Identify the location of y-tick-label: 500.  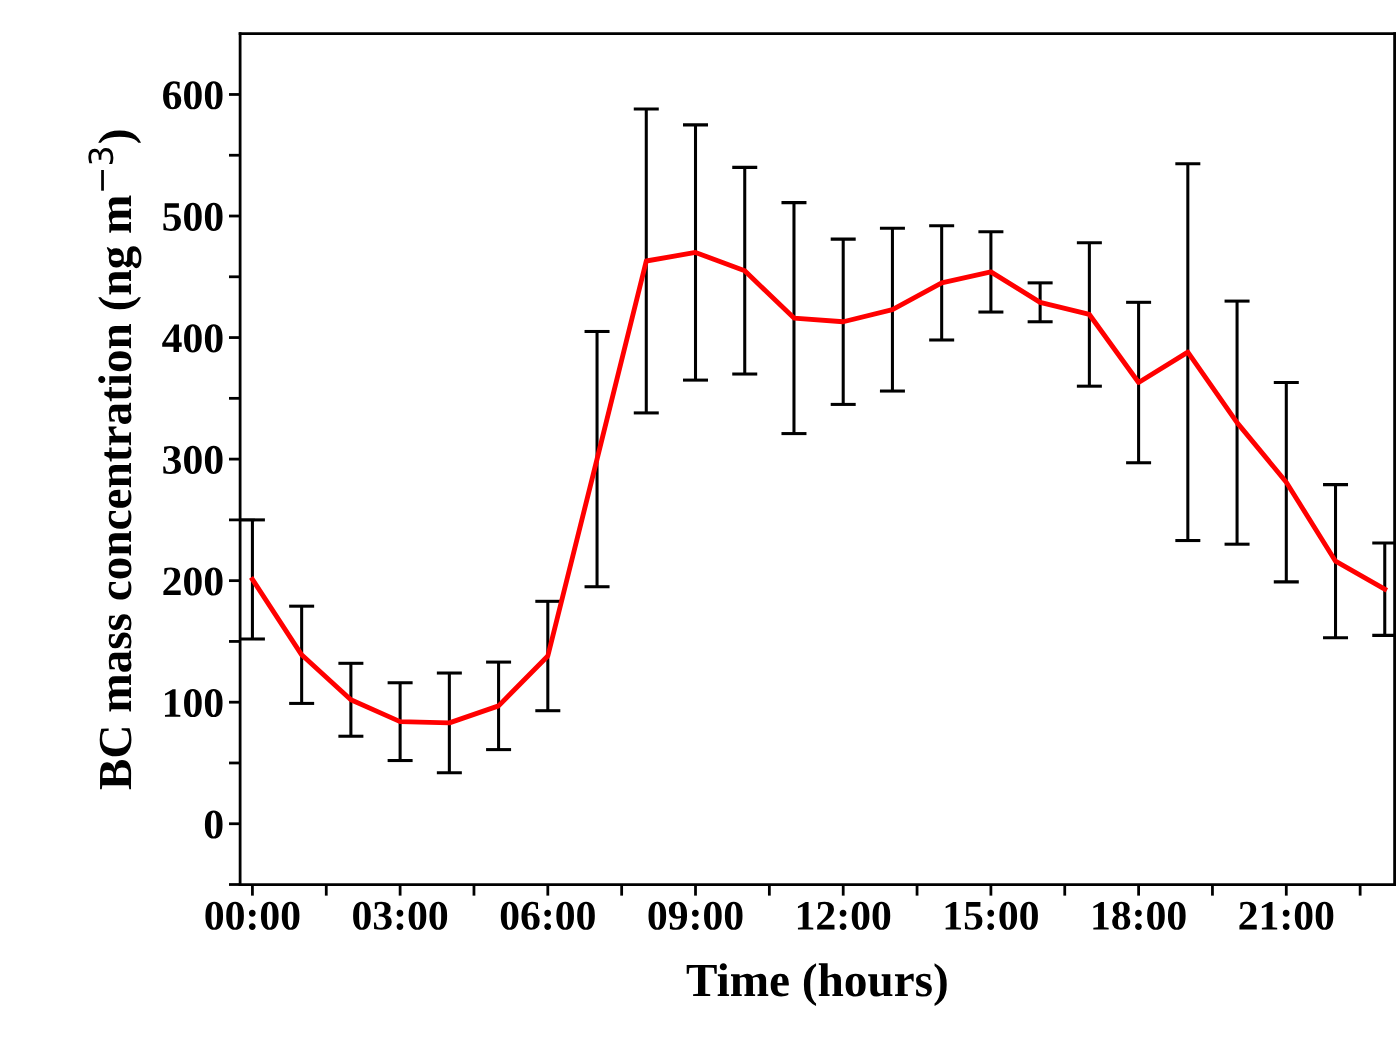
(193, 216).